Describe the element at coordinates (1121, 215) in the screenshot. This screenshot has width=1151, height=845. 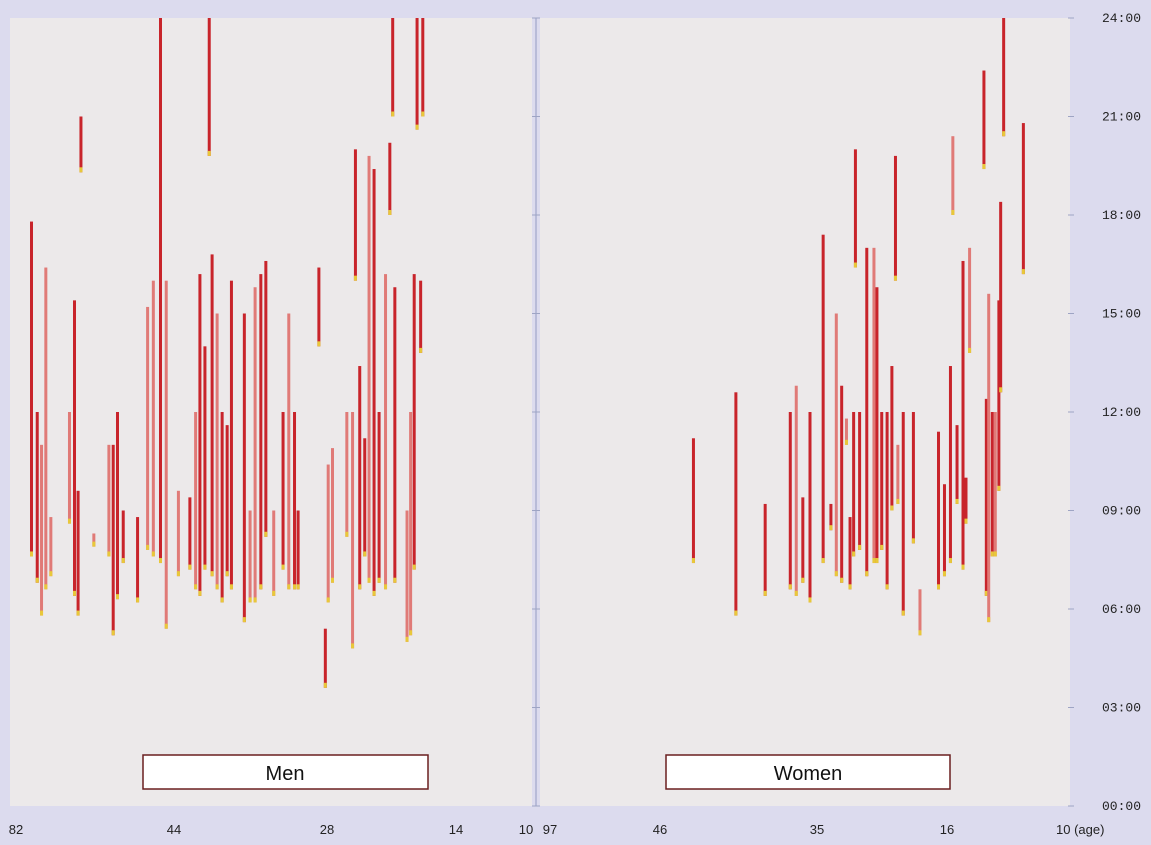
I see `y-tick-label: 18:00` at that location.